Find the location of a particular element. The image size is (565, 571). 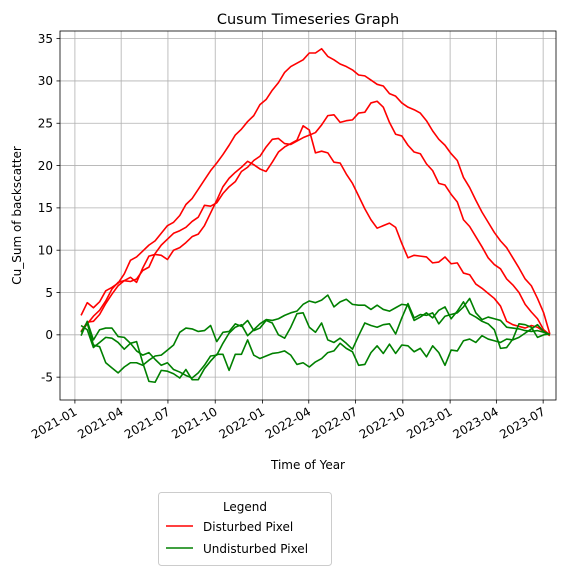

chart-title: Cusum Timeseries Graph is located at coordinates (308, 20).